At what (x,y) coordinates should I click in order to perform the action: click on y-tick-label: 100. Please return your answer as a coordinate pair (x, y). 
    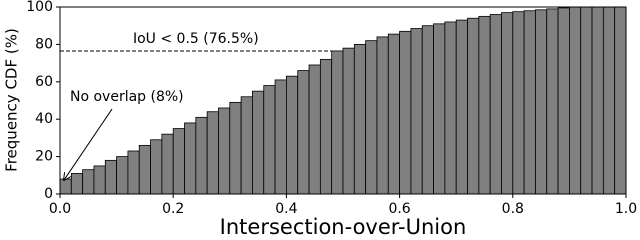
    Looking at the image, I should click on (39, 7).